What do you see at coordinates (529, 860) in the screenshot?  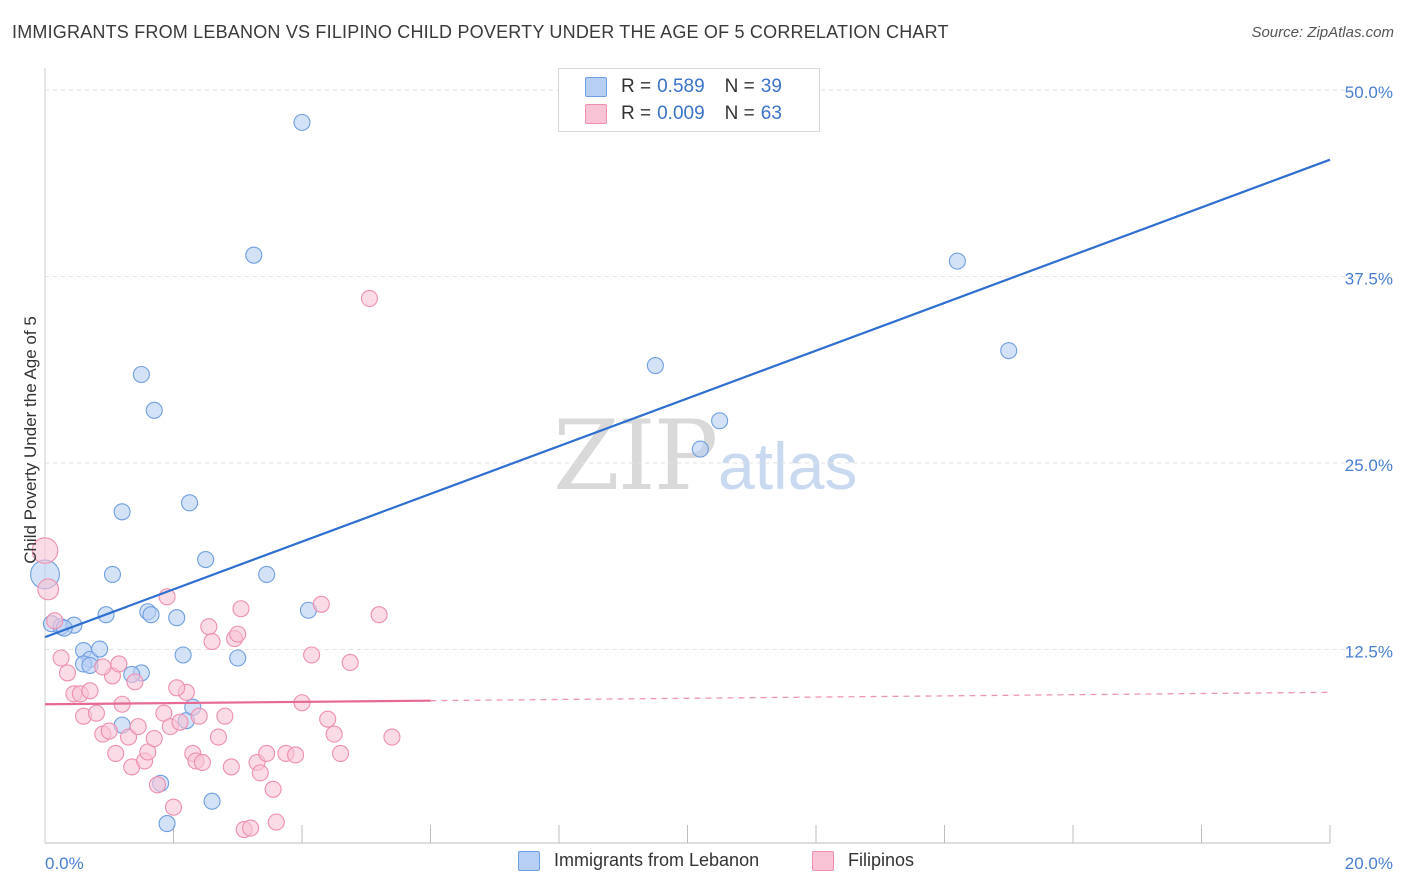 I see `legend-lebanon-swatch` at bounding box center [529, 860].